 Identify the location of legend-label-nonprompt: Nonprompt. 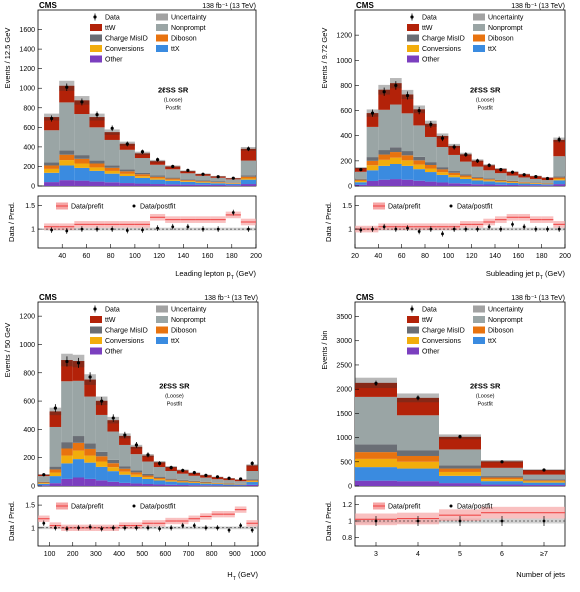
(505, 28).